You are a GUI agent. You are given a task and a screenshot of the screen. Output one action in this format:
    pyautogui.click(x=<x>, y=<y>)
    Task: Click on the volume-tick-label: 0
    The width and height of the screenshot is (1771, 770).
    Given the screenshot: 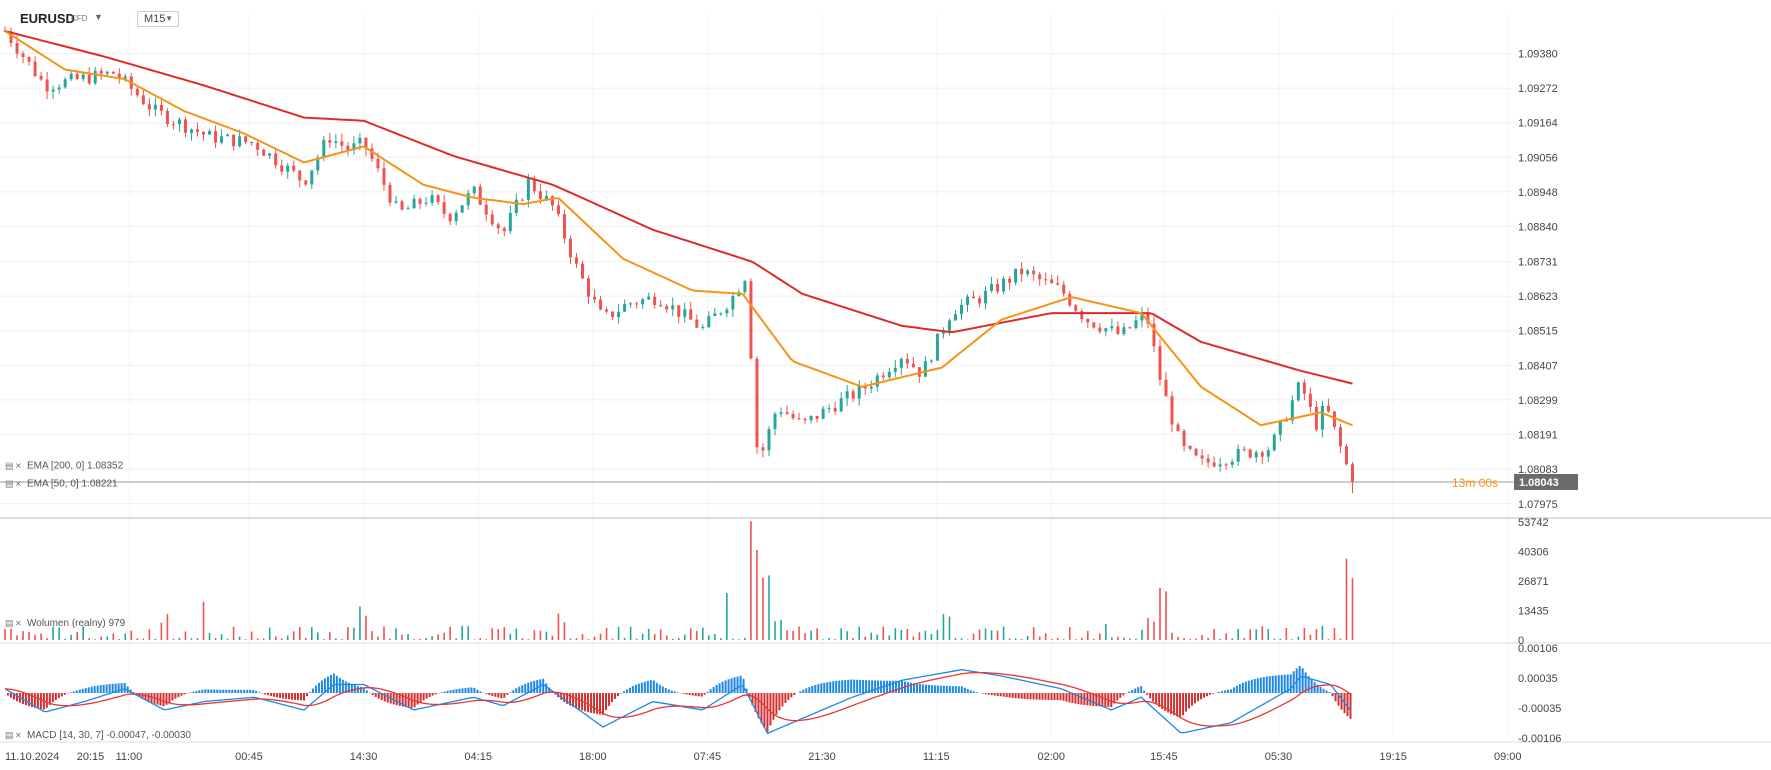 What is the action you would take?
    pyautogui.click(x=1521, y=641)
    